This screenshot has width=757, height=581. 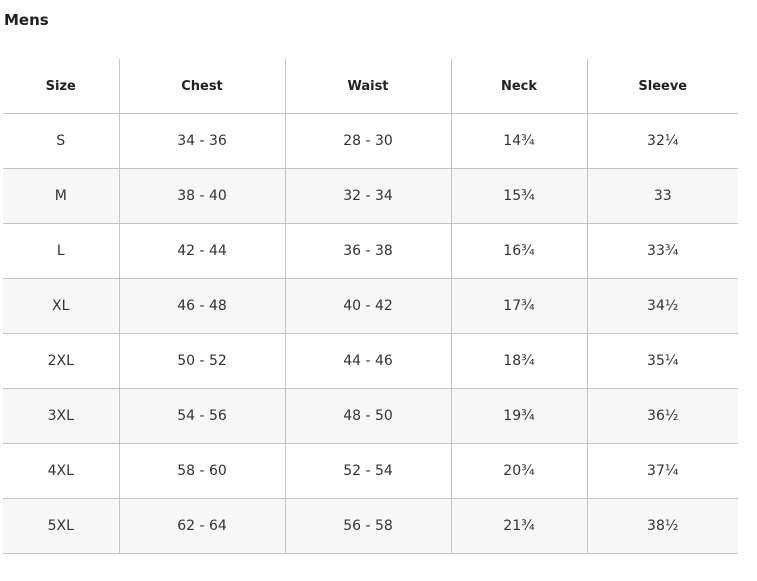 I want to click on column-header-neck: Neck, so click(x=518, y=86).